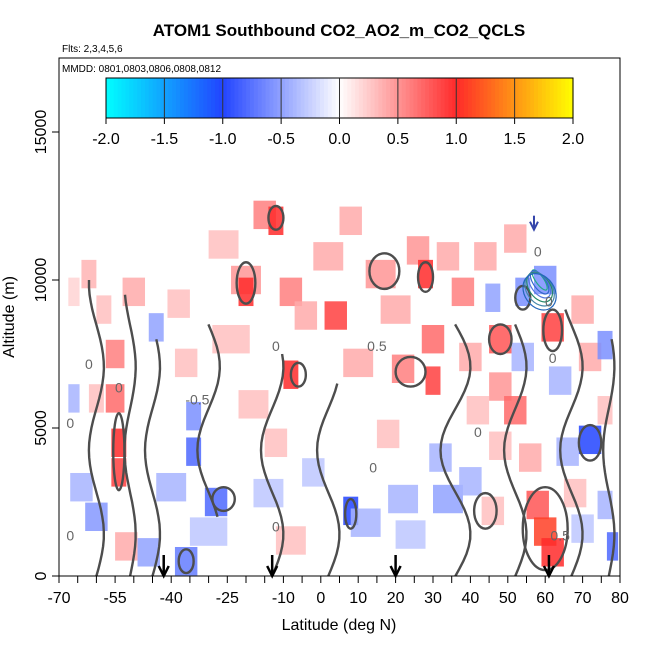 This screenshot has width=650, height=650. I want to click on y-tick-label: 0, so click(41, 575).